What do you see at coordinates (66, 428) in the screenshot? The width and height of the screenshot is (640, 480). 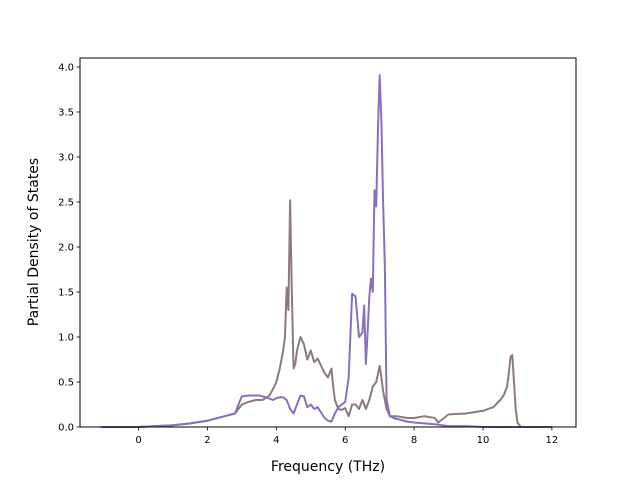 I see `y-tick-label: 0.0` at bounding box center [66, 428].